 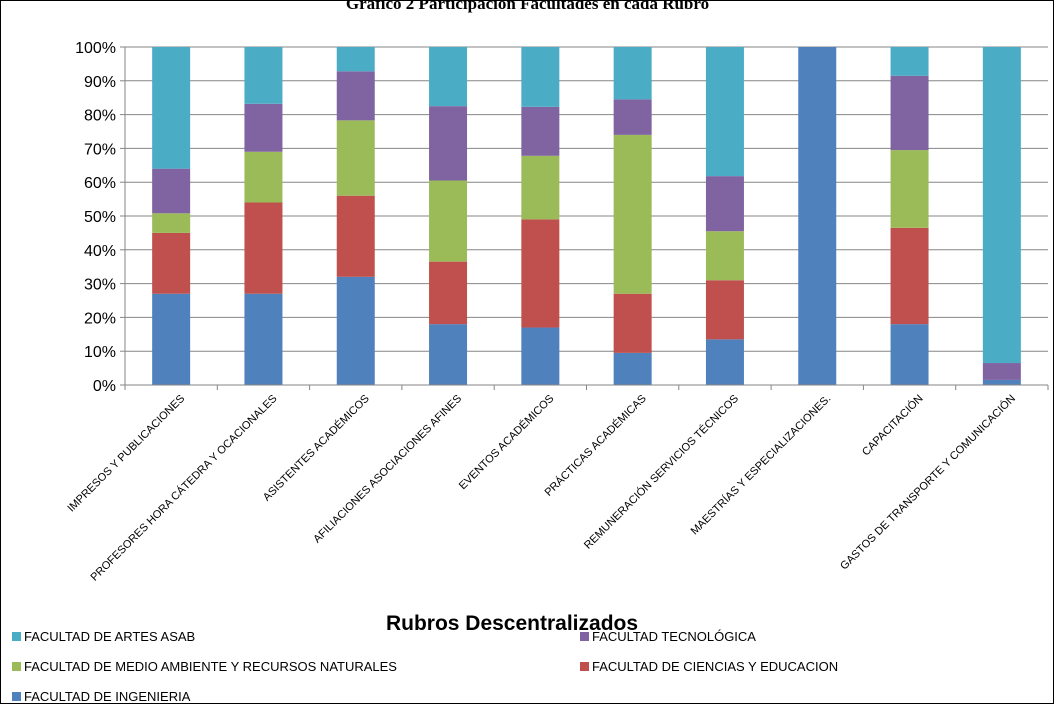 What do you see at coordinates (355, 59) in the screenshot?
I see `bar-segment-2-facultad-de-artes-asab` at bounding box center [355, 59].